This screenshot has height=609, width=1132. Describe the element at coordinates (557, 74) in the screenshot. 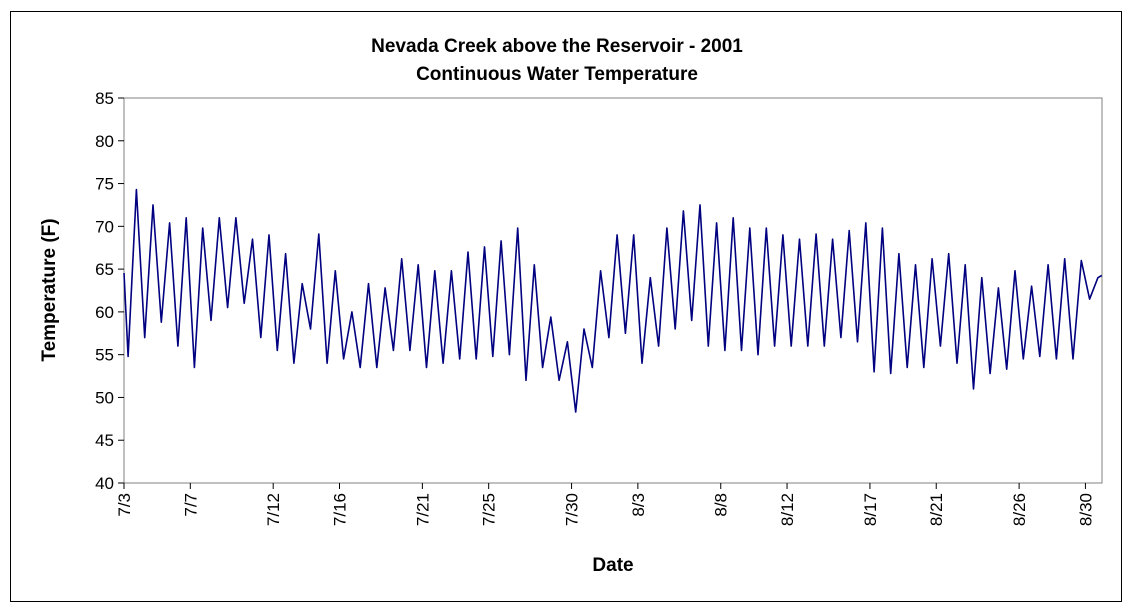

I see `chart-title-line-2: Continuous Water Temperature` at that location.